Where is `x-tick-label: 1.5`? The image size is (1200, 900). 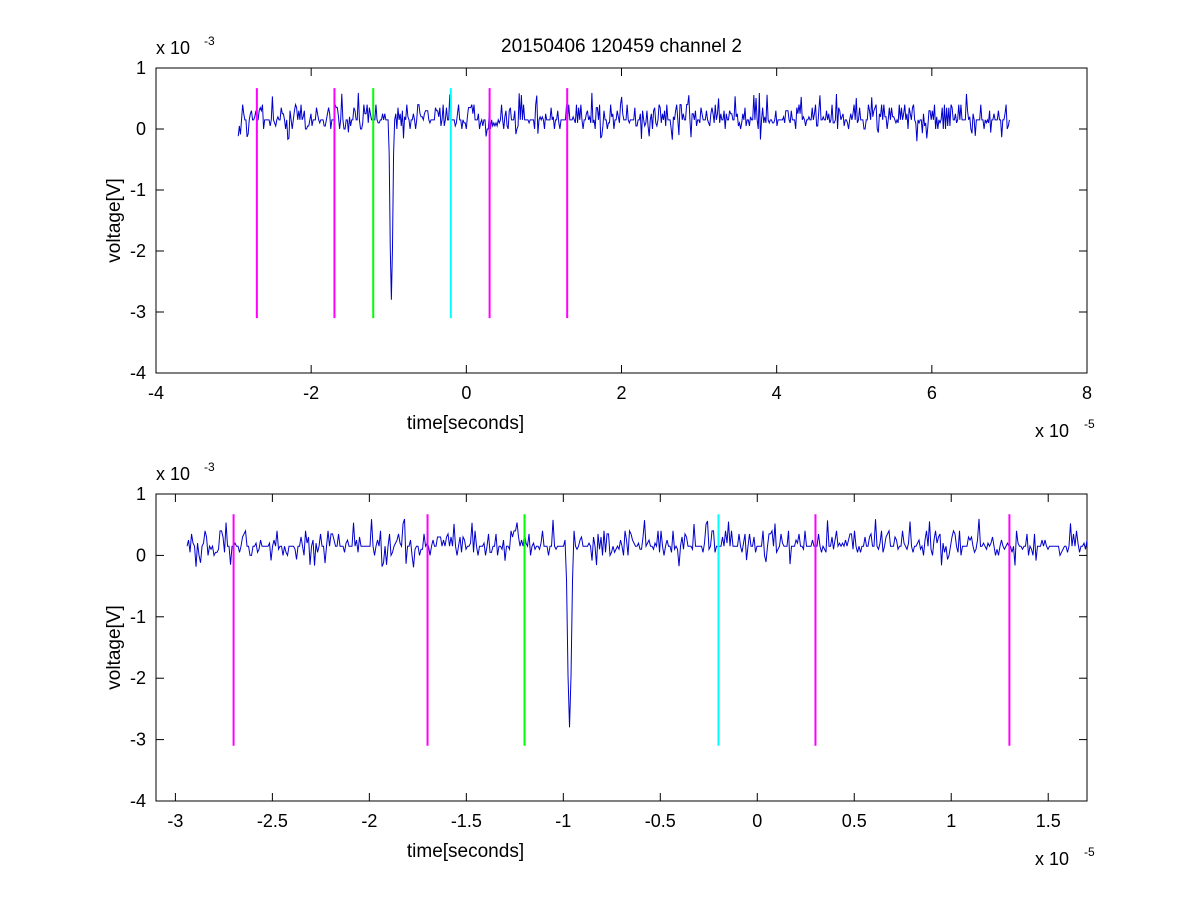
x-tick-label: 1.5 is located at coordinates (1048, 821).